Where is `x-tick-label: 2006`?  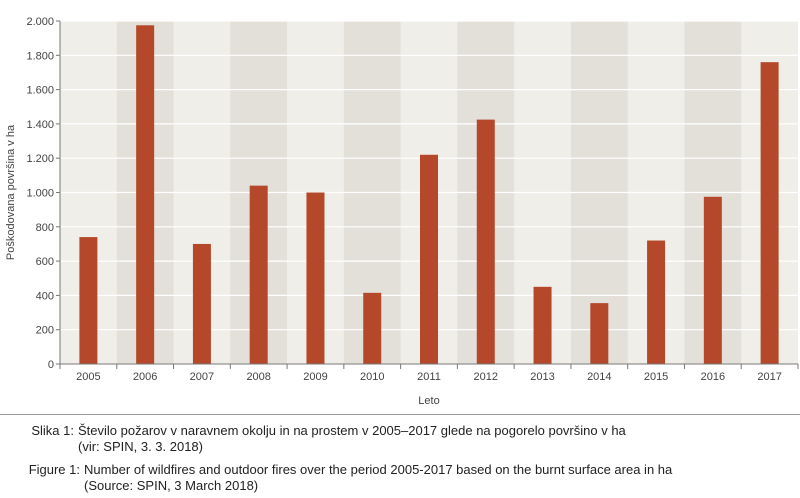
x-tick-label: 2006 is located at coordinates (145, 377).